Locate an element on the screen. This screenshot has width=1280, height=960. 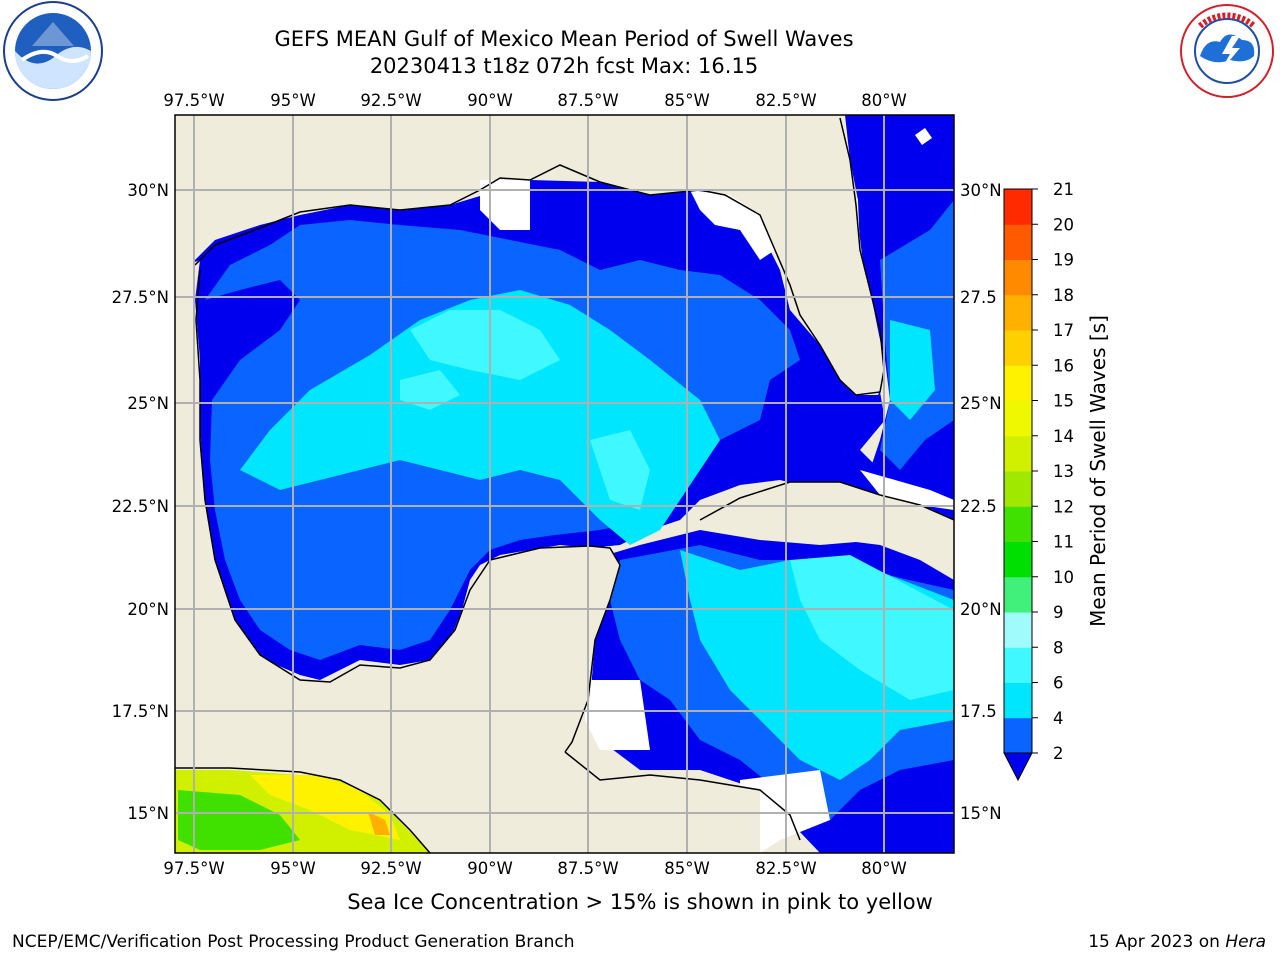
colorbar-tick-label: 10 is located at coordinates (1063, 577).